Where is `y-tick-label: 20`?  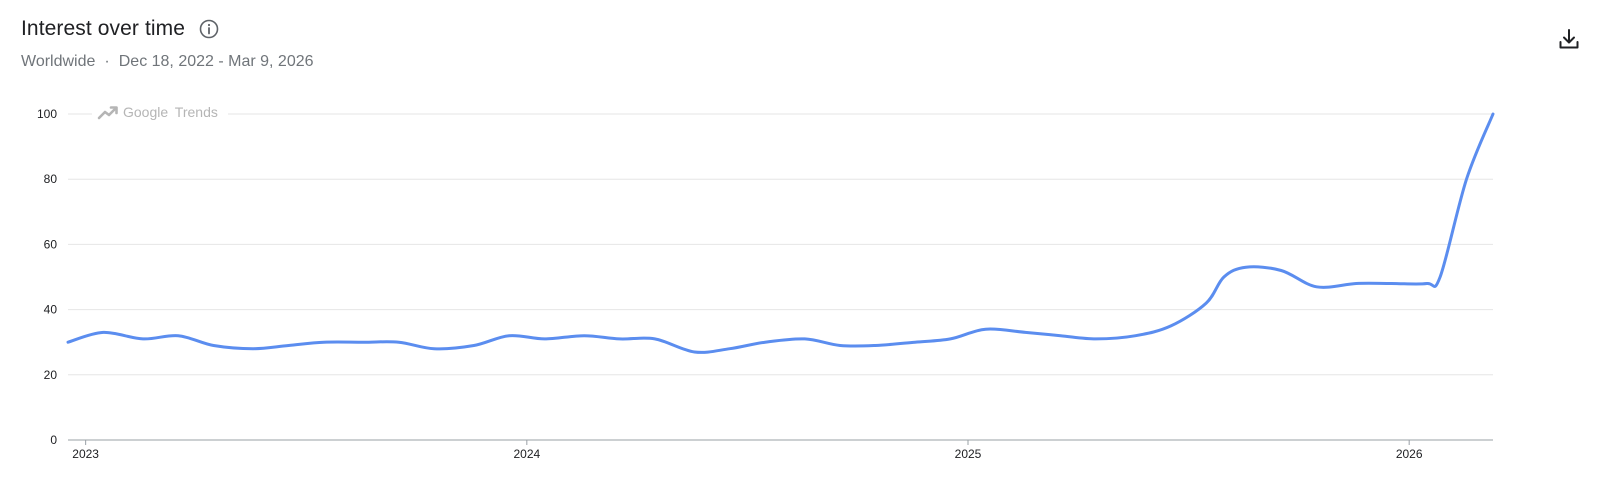
y-tick-label: 20 is located at coordinates (51, 375).